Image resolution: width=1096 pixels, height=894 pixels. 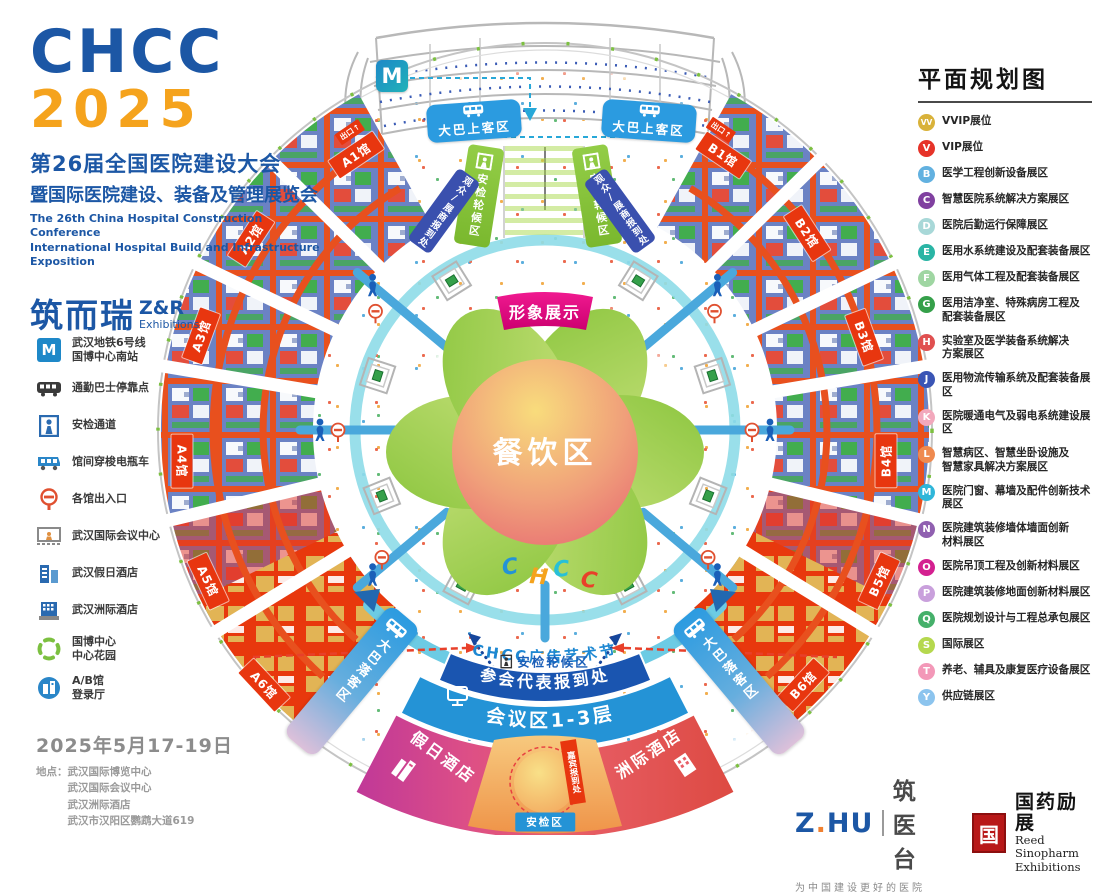 I want to click on zone-legend-item: F 医用气体工程及配套装备展区, so click(x=1005, y=278).